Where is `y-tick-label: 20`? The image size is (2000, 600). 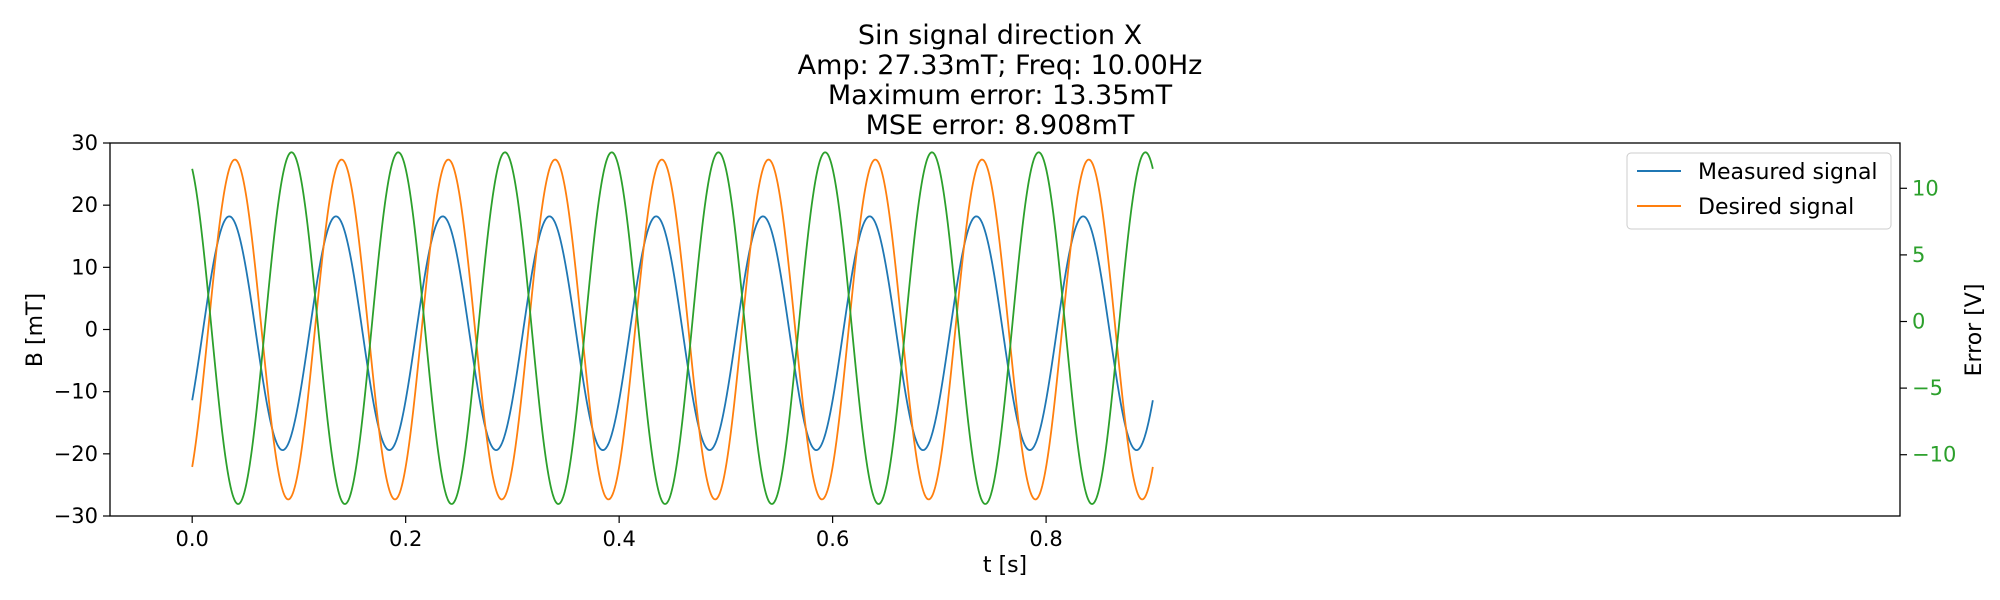
y-tick-label: 20 is located at coordinates (84, 205).